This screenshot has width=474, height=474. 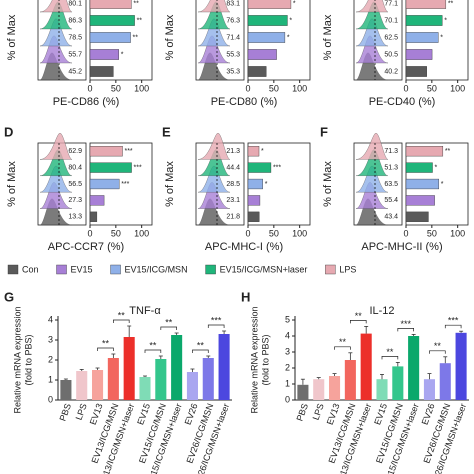 What do you see at coordinates (391, 184) in the screenshot?
I see `value-label: 63.5` at bounding box center [391, 184].